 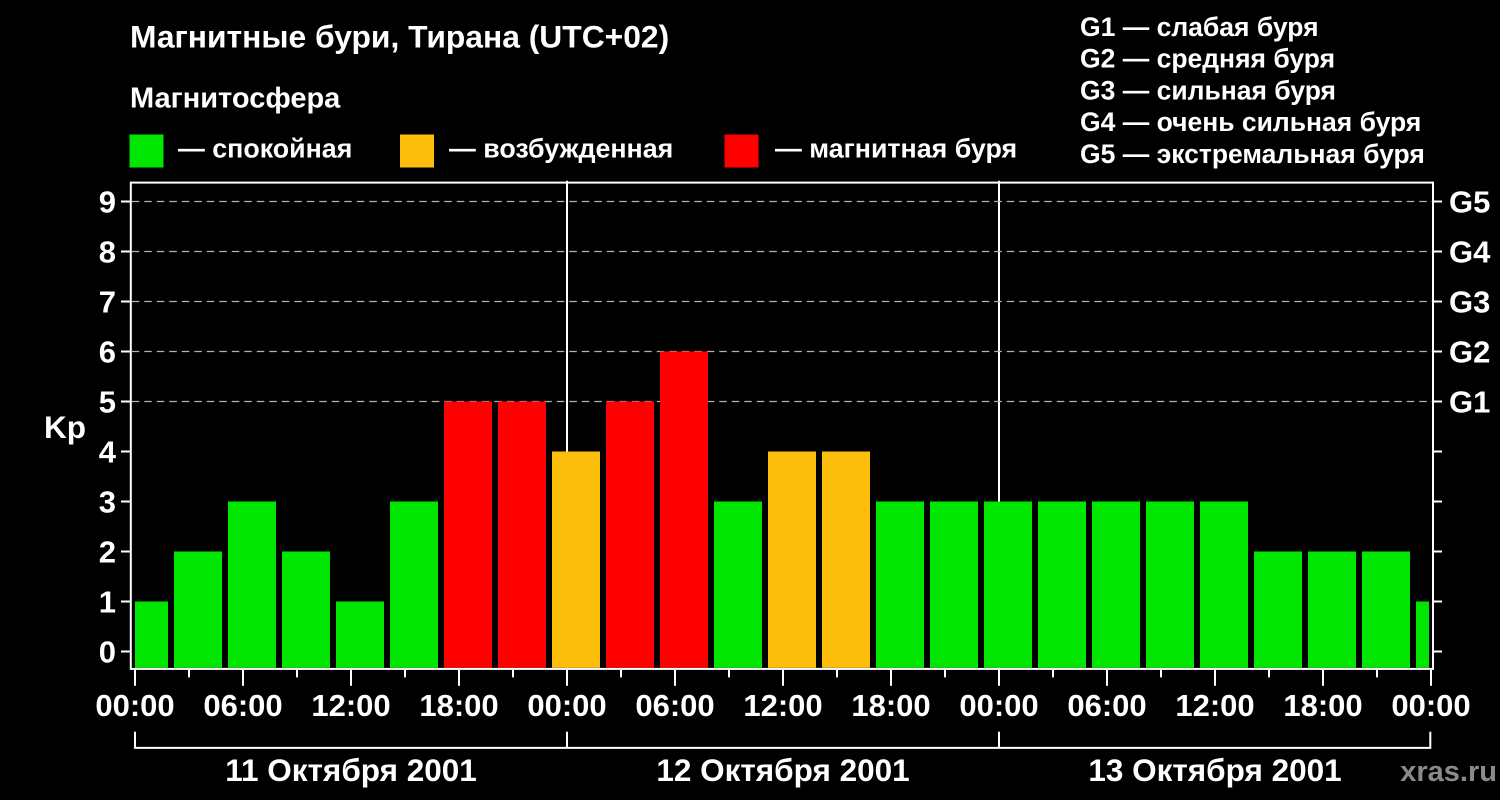 I want to click on svg-text: G5 — экстремальная буря, so click(x=1252, y=154).